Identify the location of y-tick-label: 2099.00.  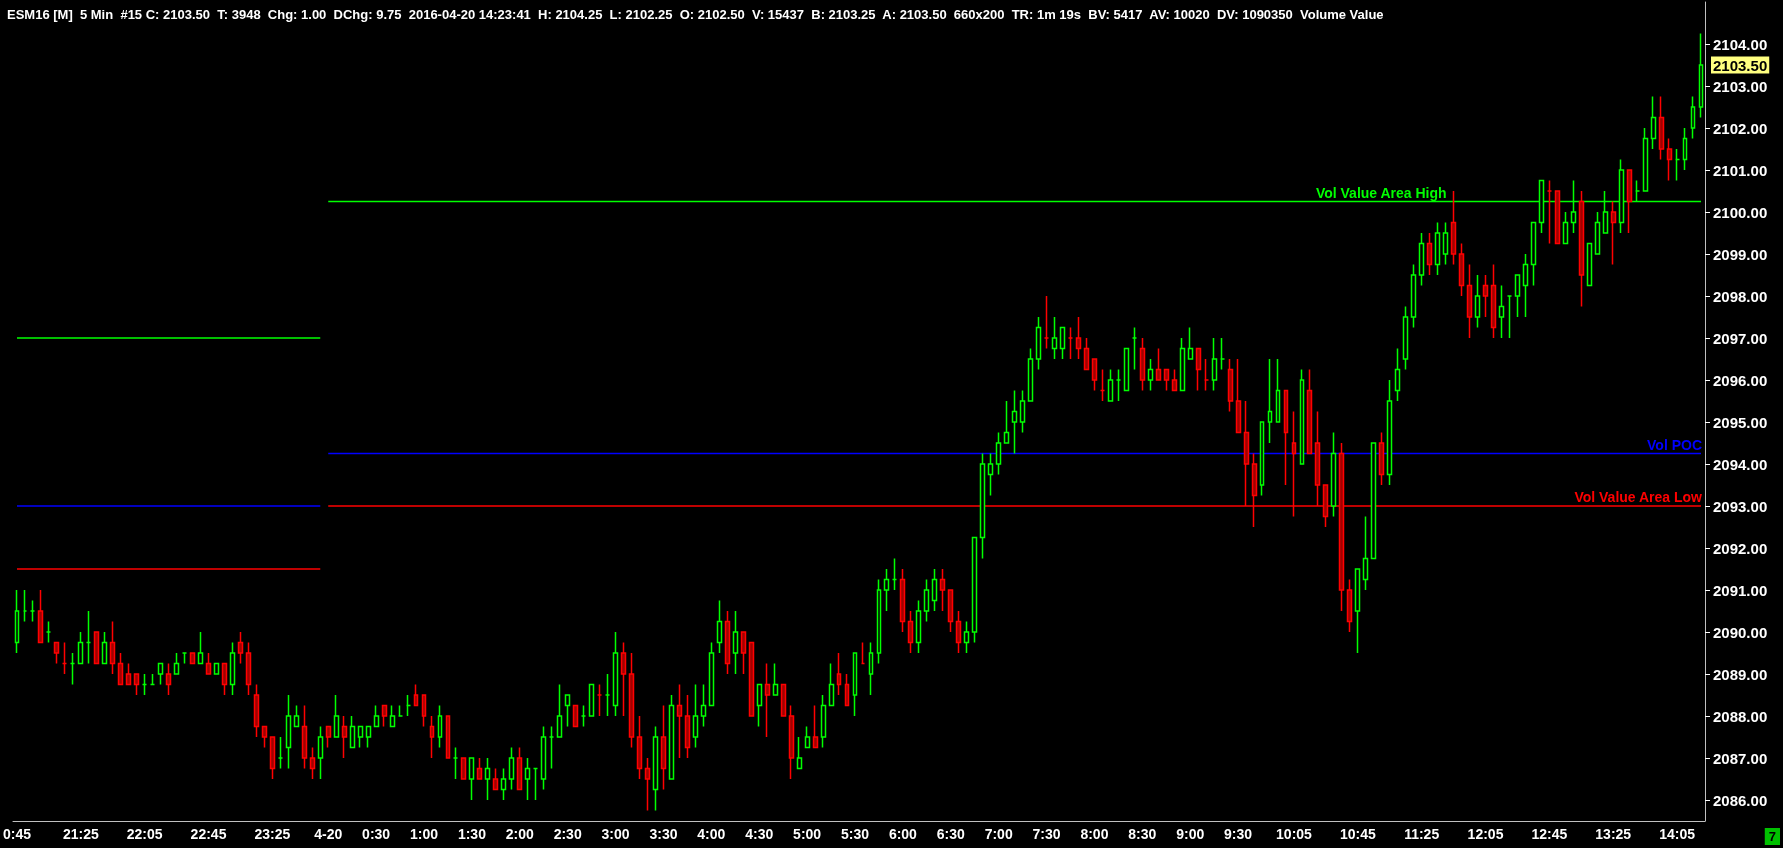
(1740, 254).